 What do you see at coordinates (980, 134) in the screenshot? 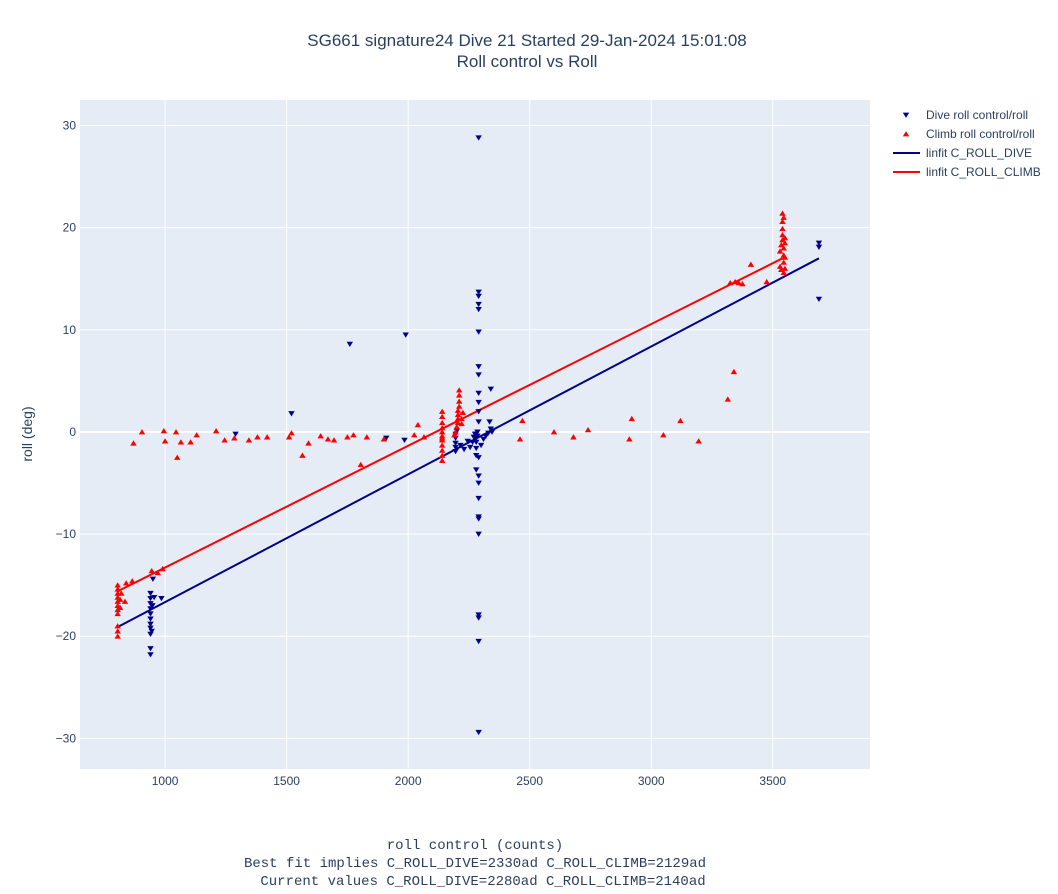
I see `legend-label: Climb roll control/roll` at bounding box center [980, 134].